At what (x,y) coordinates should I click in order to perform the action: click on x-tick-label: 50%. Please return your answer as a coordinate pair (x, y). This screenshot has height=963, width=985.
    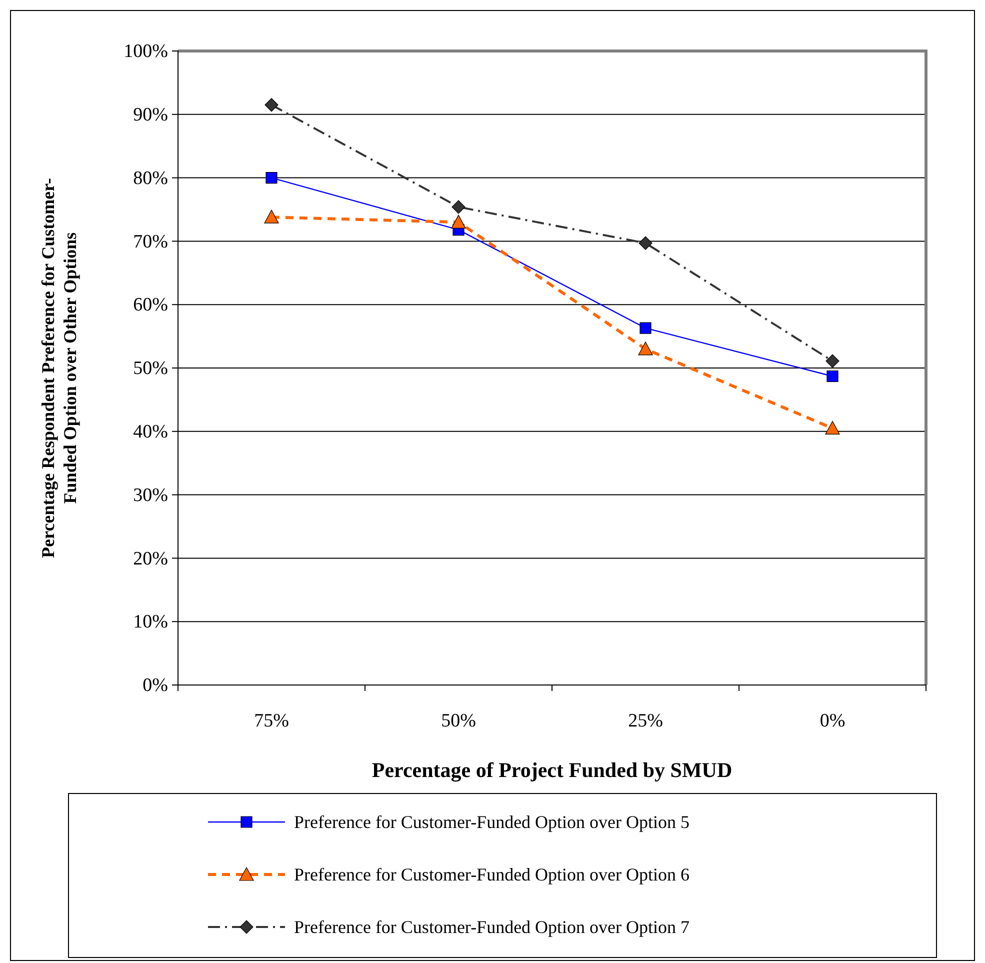
    Looking at the image, I should click on (458, 721).